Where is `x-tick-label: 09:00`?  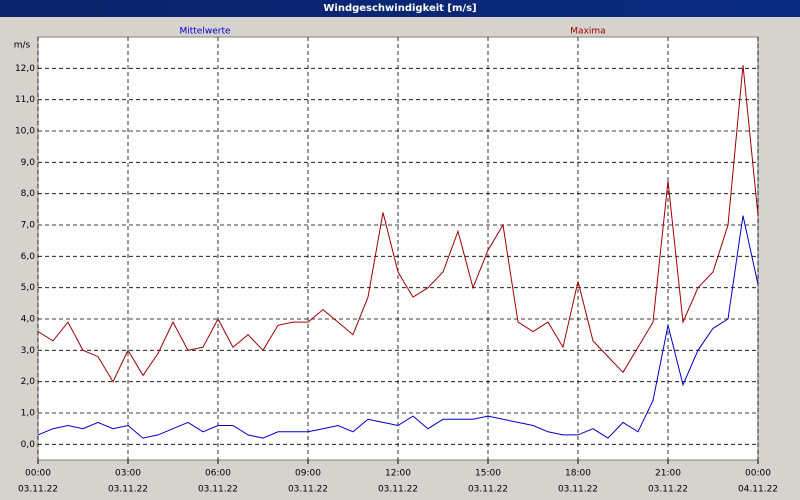 x-tick-label: 09:00 is located at coordinates (308, 474).